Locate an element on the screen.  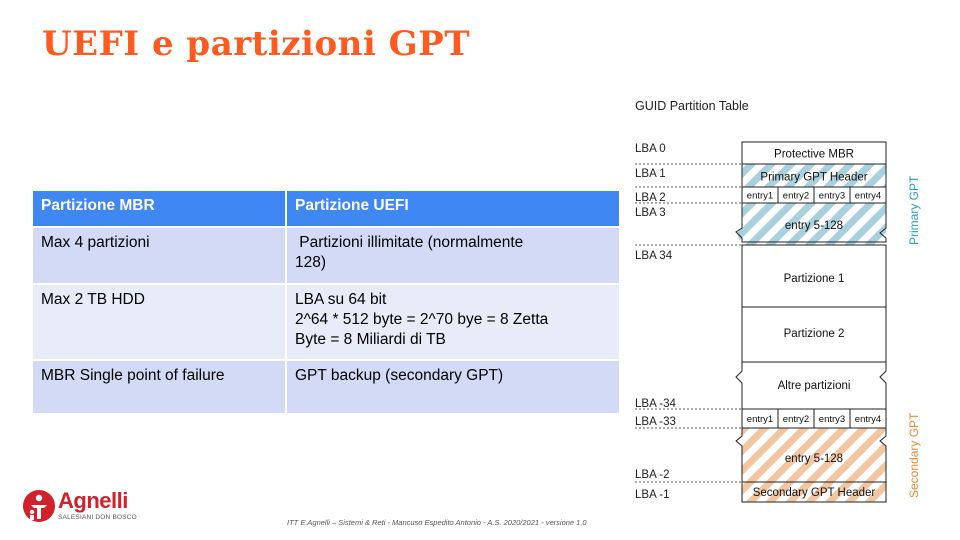
table-header-row: Partizione MBR Partizione UEFI is located at coordinates (326, 208).